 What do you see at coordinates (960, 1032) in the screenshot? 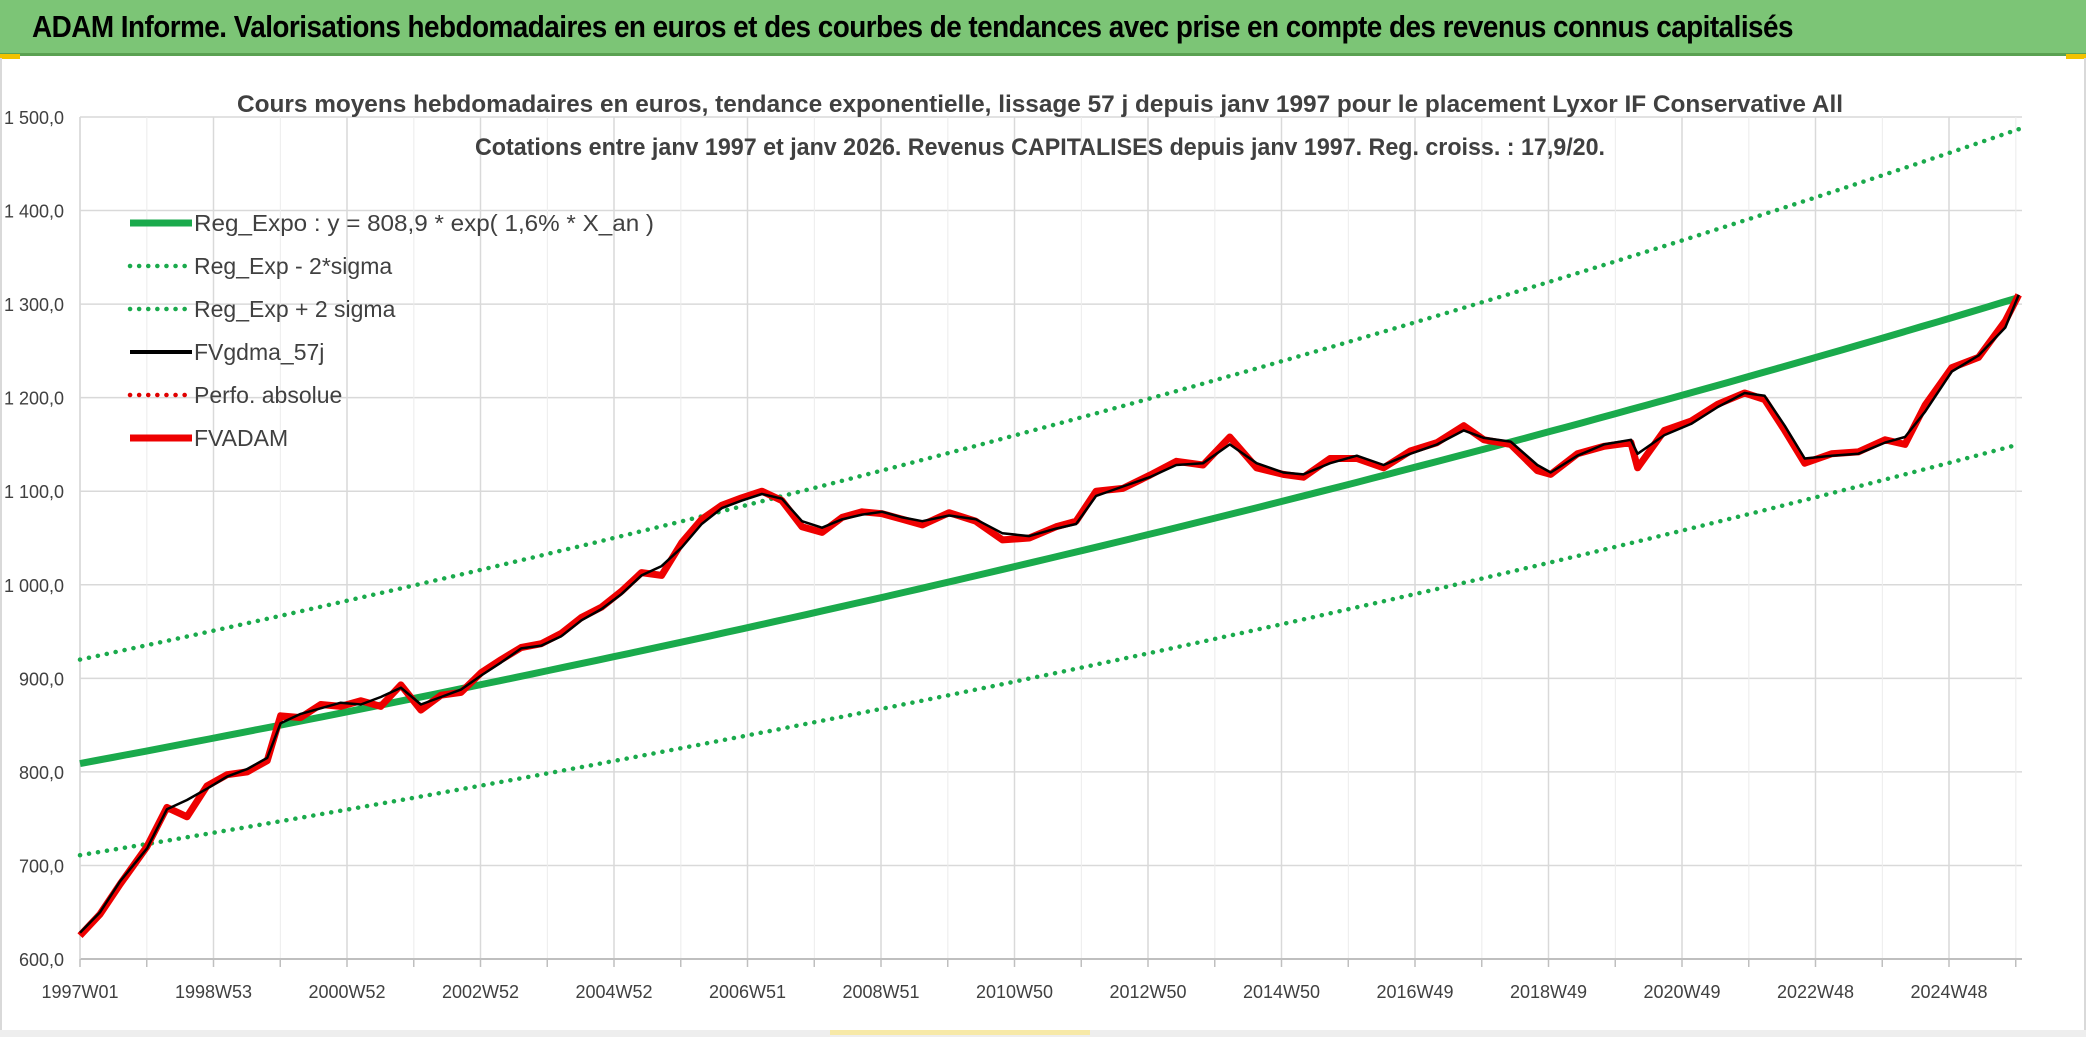
I see `bottom-highlight` at bounding box center [960, 1032].